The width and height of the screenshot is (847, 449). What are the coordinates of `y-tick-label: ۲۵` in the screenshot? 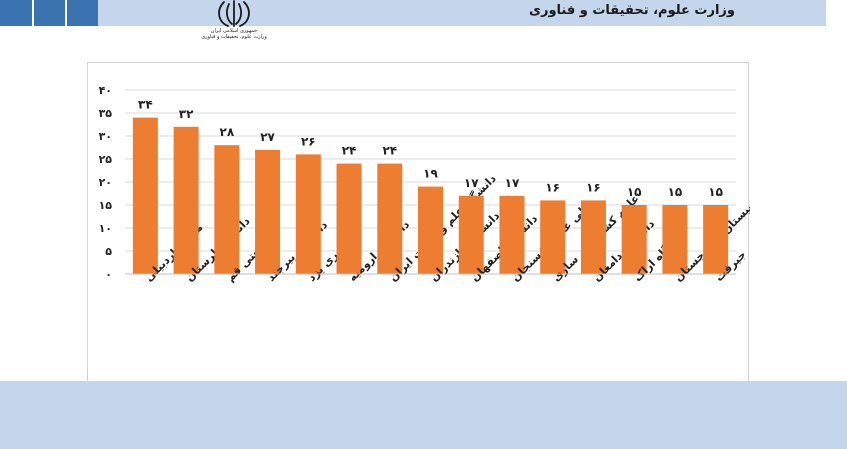 It's located at (106, 159).